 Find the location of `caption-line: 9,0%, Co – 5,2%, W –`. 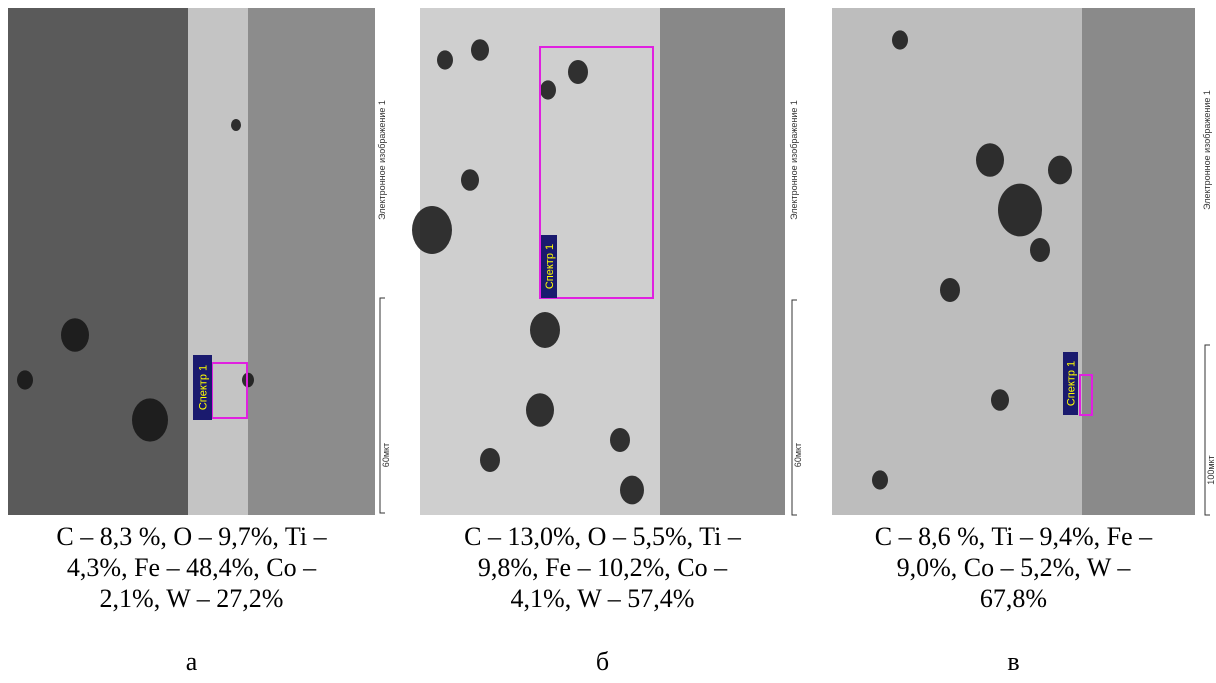

caption-line: 9,0%, Co – 5,2%, W – is located at coordinates (1014, 567).